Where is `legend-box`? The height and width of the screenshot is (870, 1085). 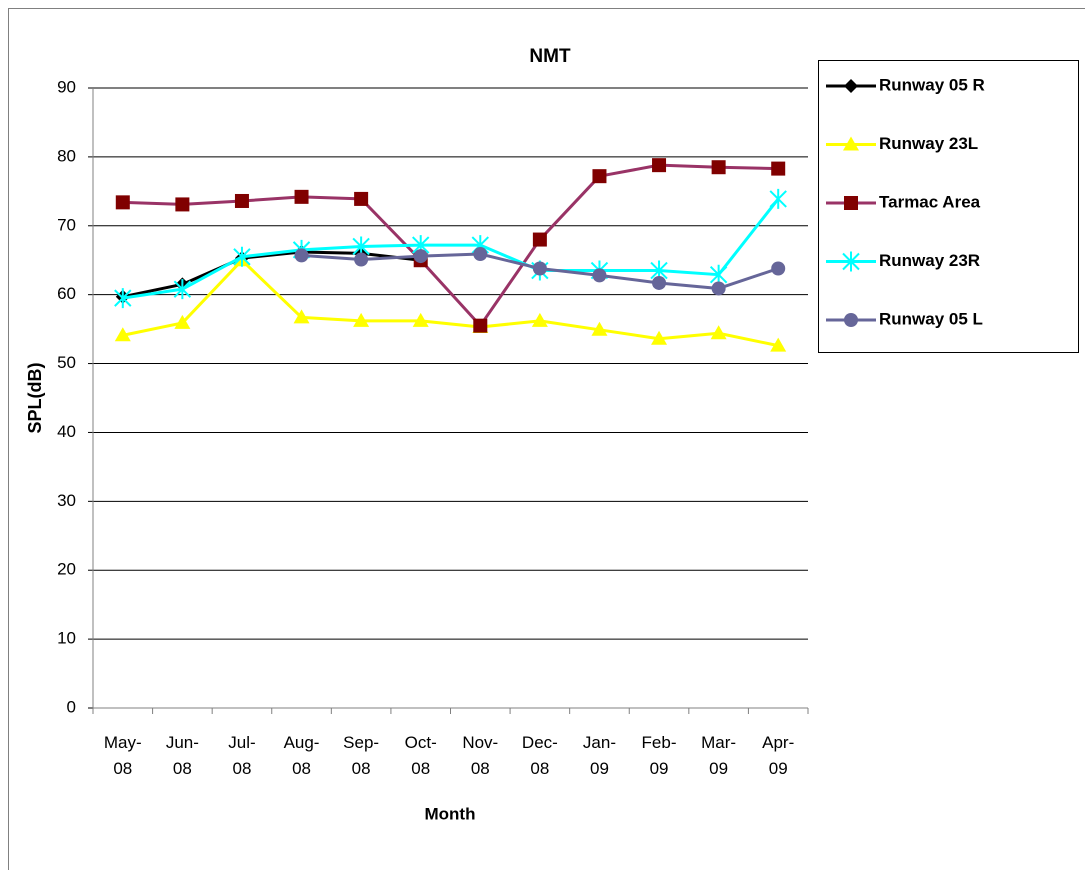 legend-box is located at coordinates (948, 206).